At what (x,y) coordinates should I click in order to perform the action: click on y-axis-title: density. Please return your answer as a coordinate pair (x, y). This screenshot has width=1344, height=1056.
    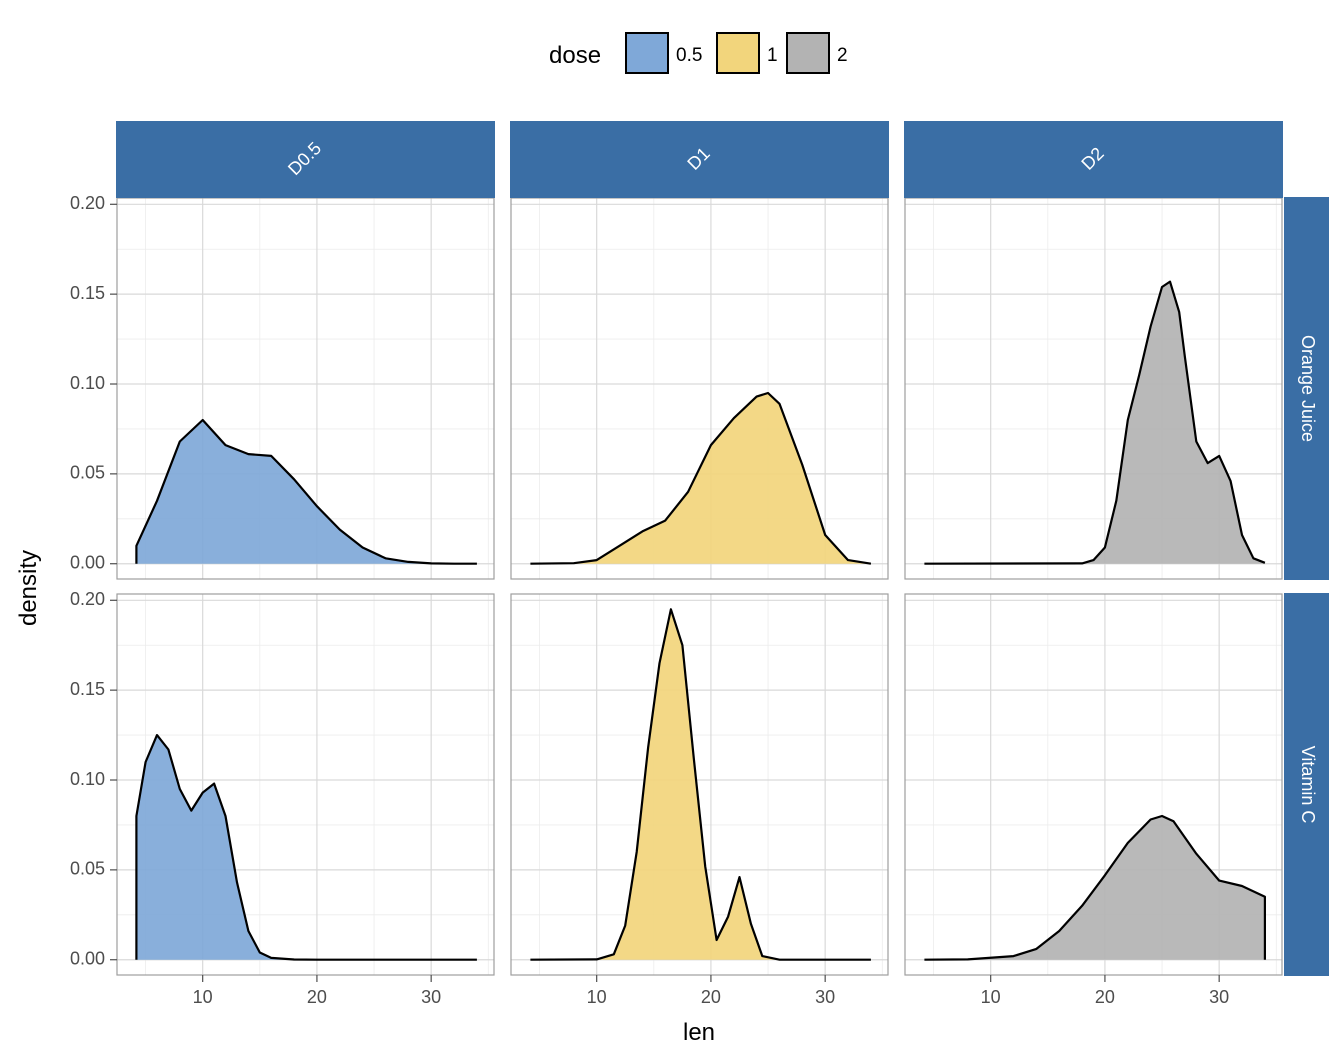
    Looking at the image, I should click on (28, 588).